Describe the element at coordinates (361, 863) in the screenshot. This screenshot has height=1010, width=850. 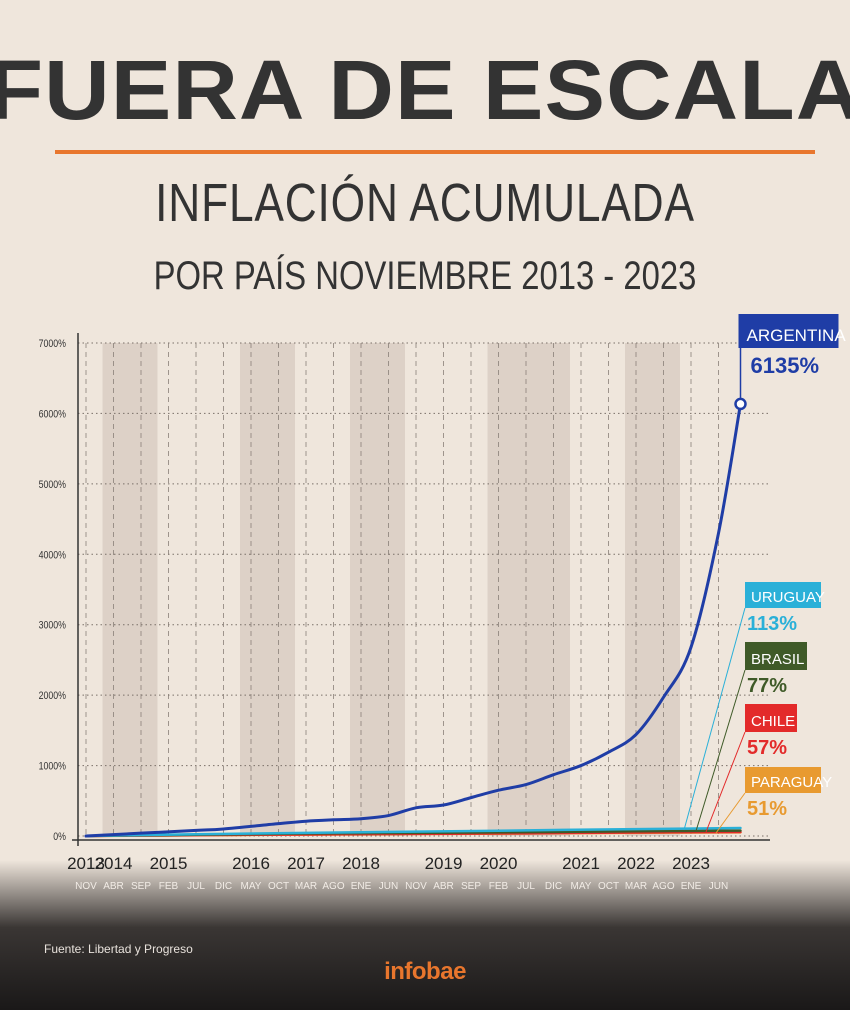
I see `x-tick-year: 2018` at that location.